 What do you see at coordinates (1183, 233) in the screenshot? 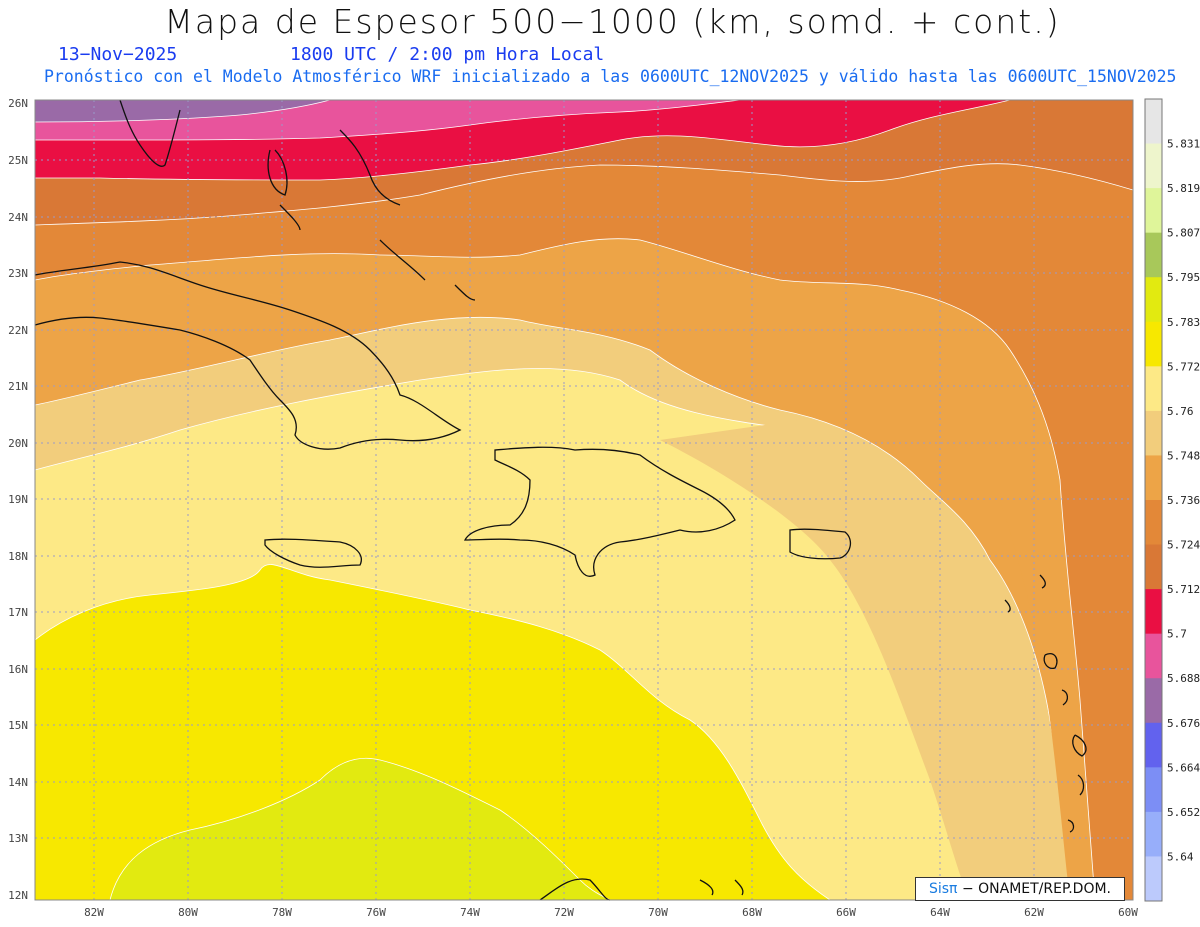
I see `colorbar-label: 5.807` at bounding box center [1183, 233].